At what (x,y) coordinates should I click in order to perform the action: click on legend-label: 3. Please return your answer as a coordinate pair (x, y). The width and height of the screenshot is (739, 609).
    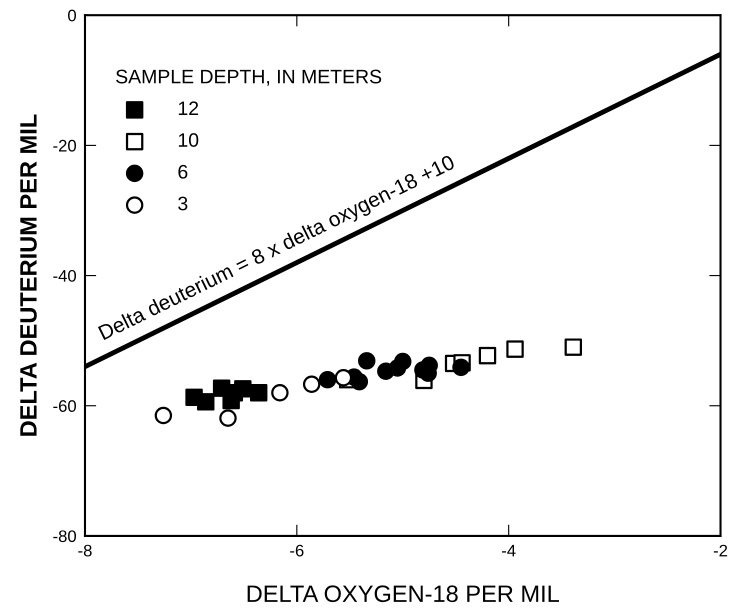
    Looking at the image, I should click on (183, 203).